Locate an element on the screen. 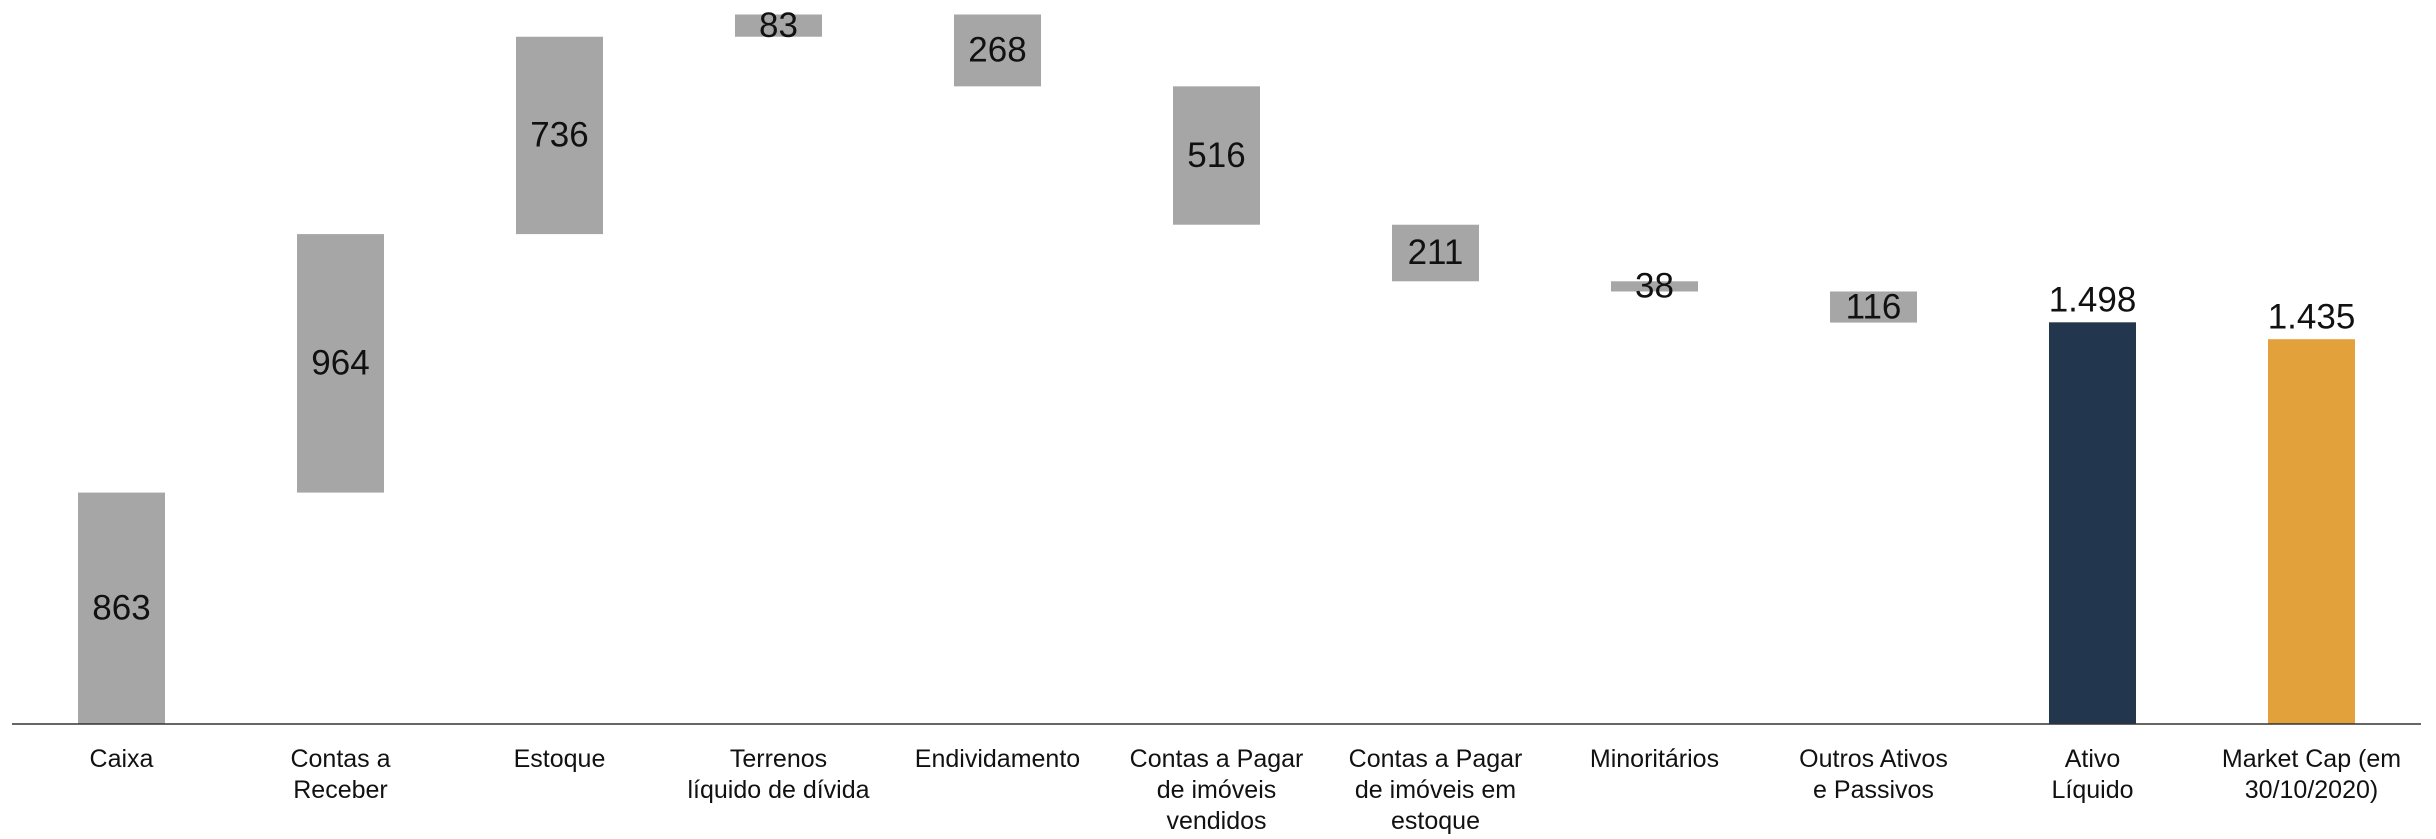 This screenshot has width=2436, height=839. value-label: 211 is located at coordinates (1436, 252).